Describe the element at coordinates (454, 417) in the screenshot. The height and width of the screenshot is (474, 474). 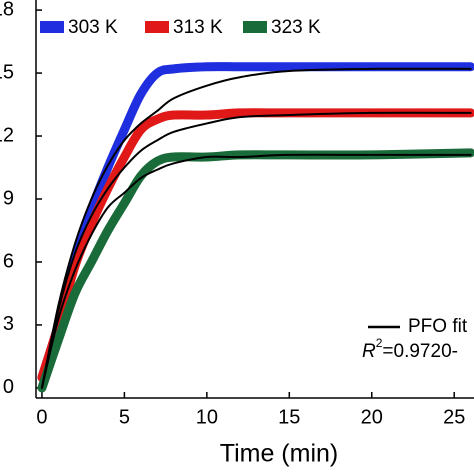
I see `x-tick-label: 25` at that location.